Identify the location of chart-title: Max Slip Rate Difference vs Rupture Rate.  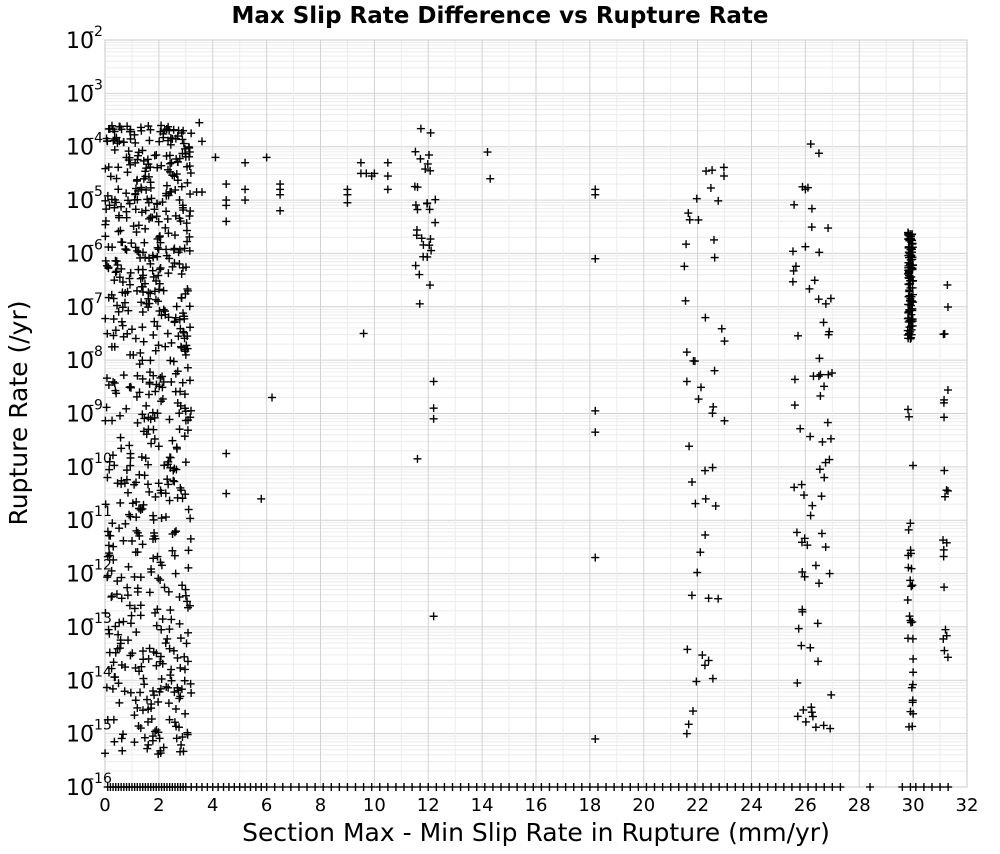
(499, 16).